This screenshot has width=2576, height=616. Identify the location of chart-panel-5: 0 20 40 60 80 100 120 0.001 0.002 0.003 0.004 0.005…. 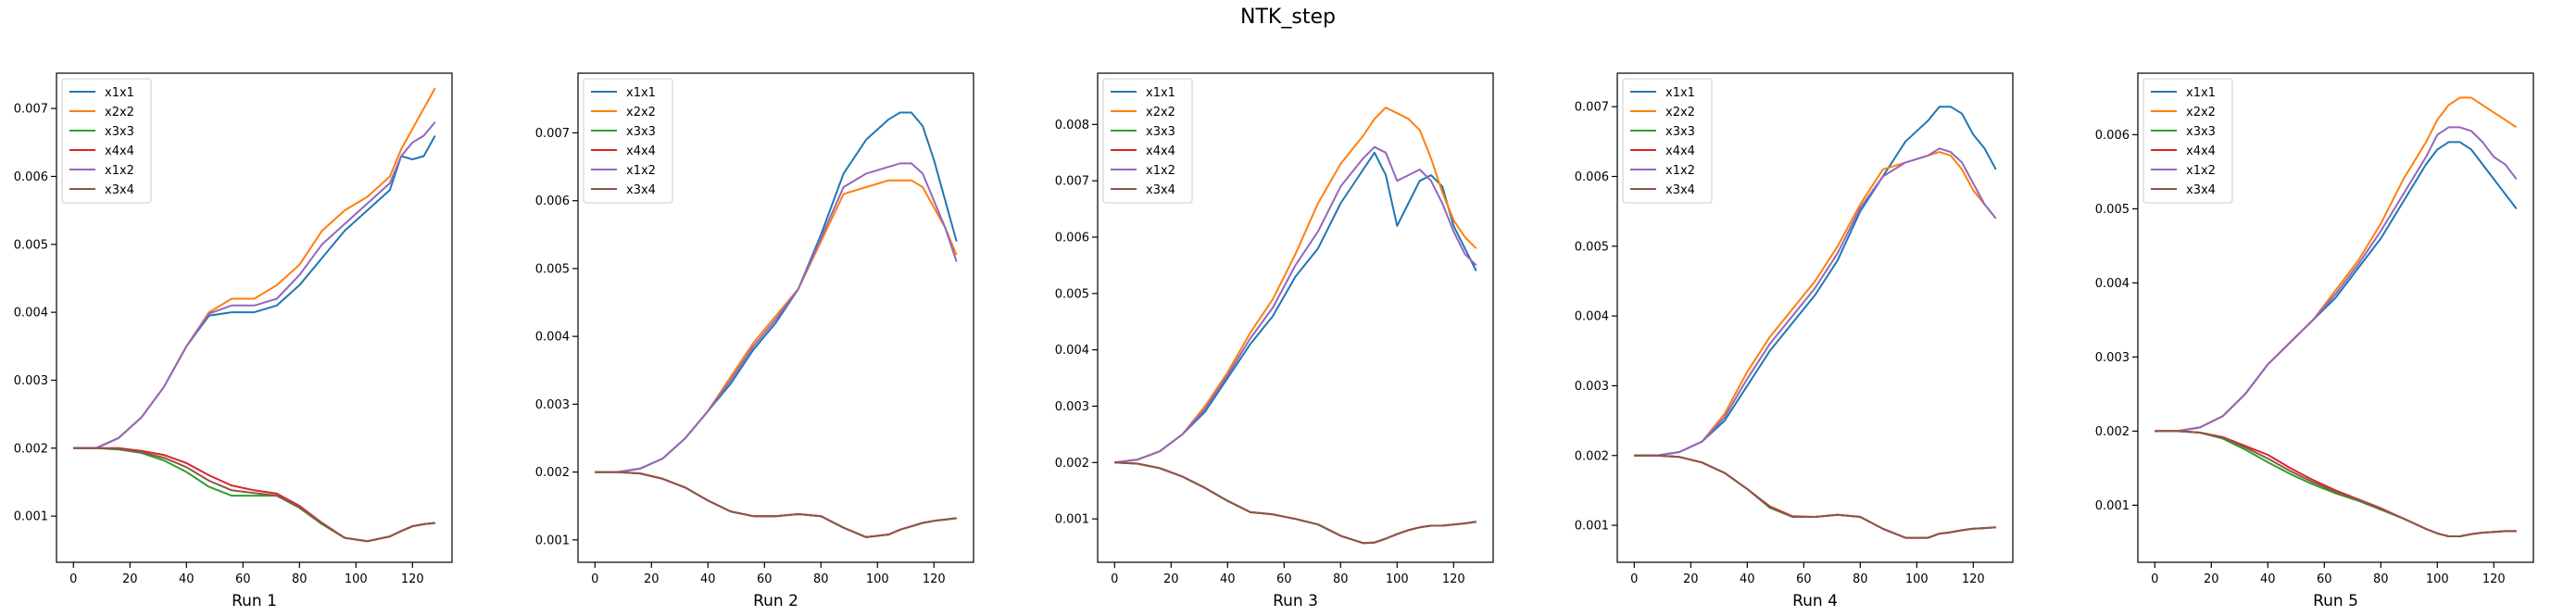
(2314, 341).